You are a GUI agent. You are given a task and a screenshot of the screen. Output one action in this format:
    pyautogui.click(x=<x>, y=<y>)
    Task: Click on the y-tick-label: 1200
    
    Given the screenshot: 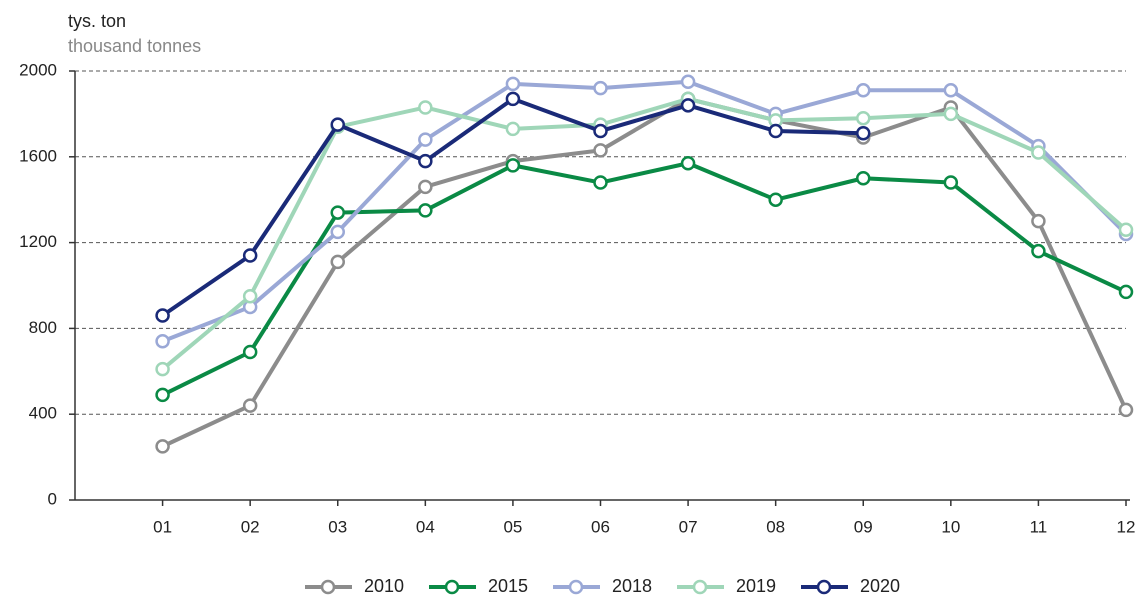 What is the action you would take?
    pyautogui.click(x=38, y=241)
    